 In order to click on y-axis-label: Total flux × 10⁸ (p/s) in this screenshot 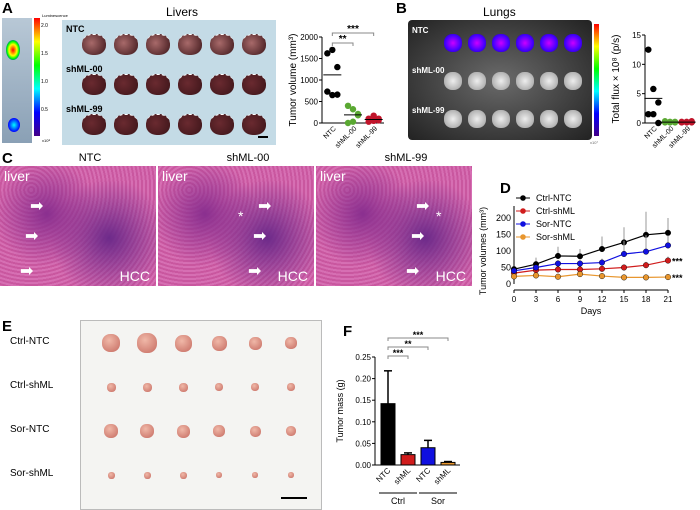, I will do `click(616, 79)`.